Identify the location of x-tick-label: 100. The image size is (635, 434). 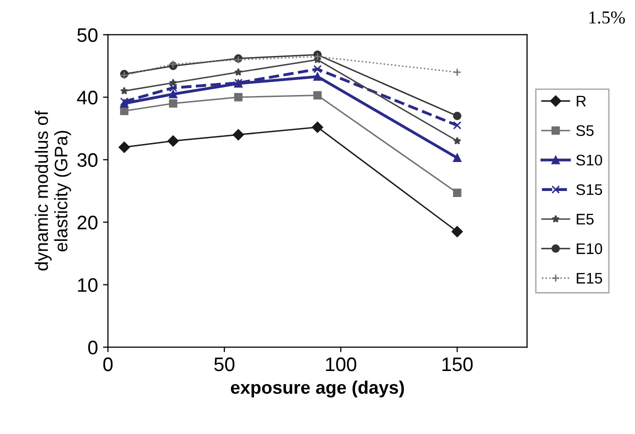
(341, 364).